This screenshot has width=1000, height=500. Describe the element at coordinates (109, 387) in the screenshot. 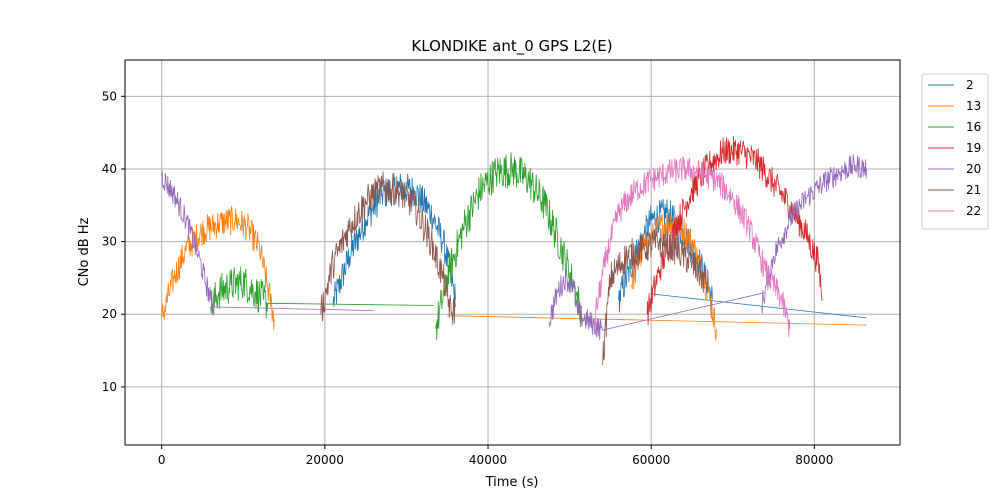

I see `y-tick-label: 10` at that location.